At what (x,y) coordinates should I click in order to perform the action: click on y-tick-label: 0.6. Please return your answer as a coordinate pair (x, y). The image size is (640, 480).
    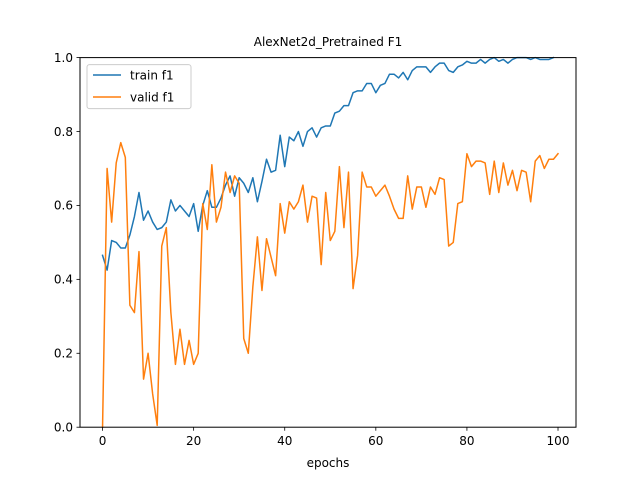
    Looking at the image, I should click on (63, 206).